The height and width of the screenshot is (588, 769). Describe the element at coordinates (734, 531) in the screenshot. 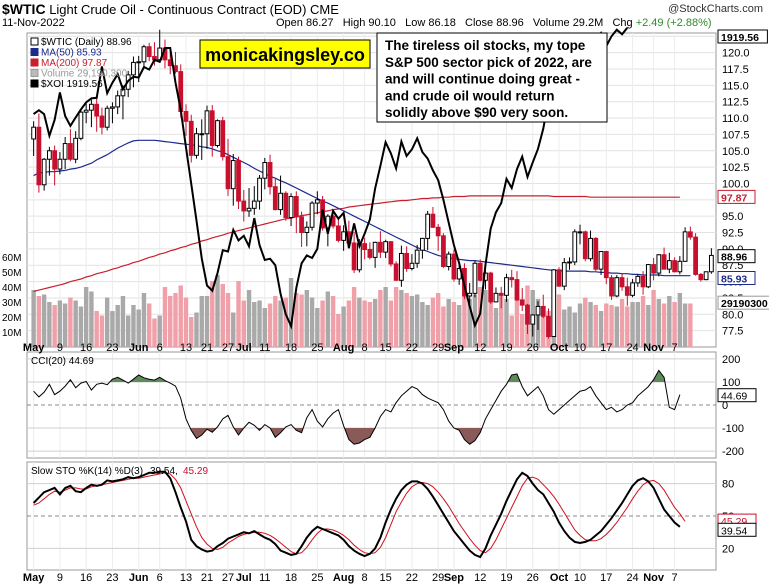

I see `sto-k-last-label: 39.54` at that location.